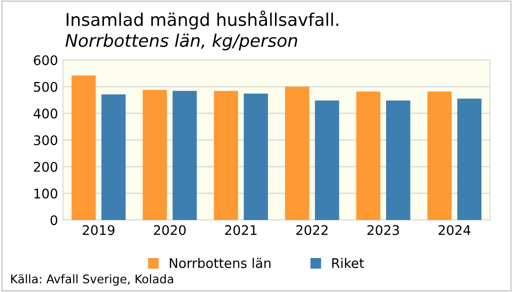 This screenshot has width=513, height=292. Describe the element at coordinates (454, 230) in the screenshot. I see `x-tick-label: 2024` at that location.